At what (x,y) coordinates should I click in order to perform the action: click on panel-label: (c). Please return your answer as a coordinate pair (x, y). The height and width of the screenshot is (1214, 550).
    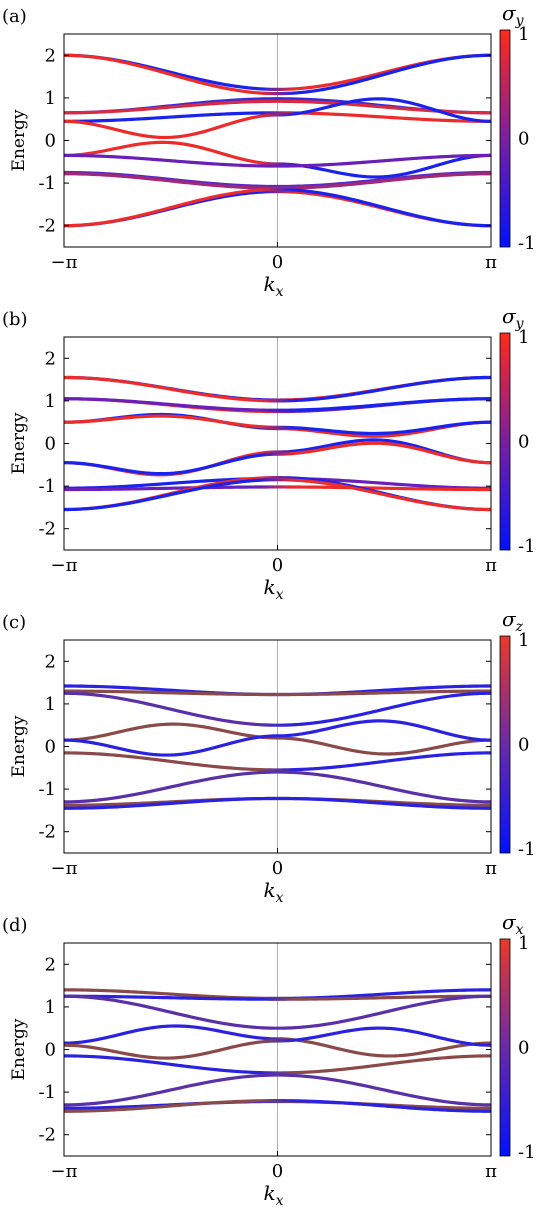
    Looking at the image, I should click on (14, 622).